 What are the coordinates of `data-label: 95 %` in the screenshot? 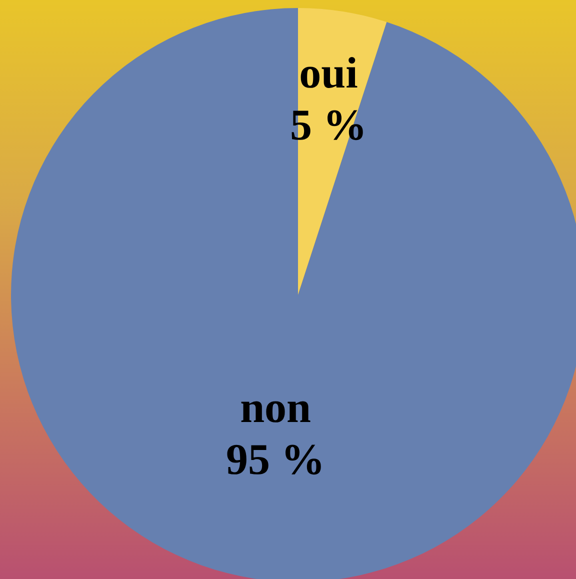 It's located at (276, 459).